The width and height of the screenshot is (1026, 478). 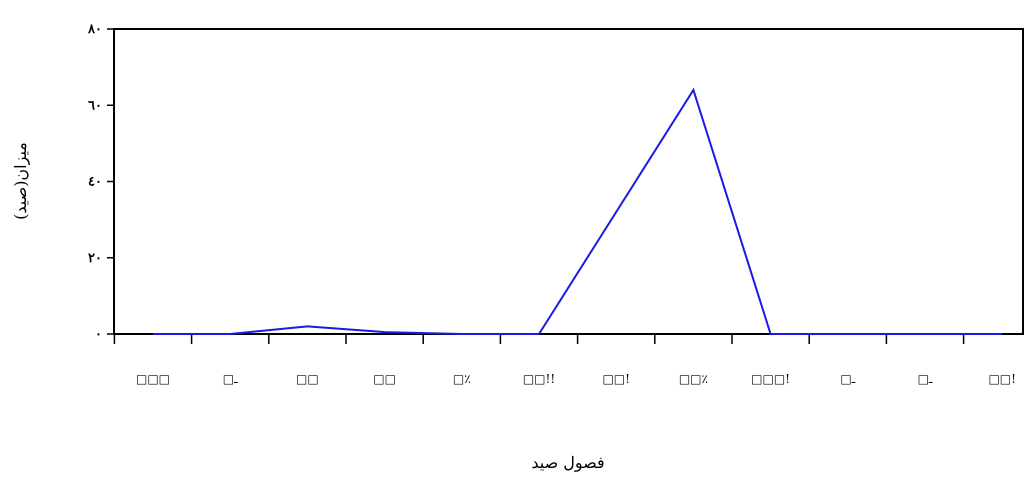 I want to click on y-axis: ٠ ٢٠ ٤٠ ٦٠ ٨٠, so click(x=100, y=182).